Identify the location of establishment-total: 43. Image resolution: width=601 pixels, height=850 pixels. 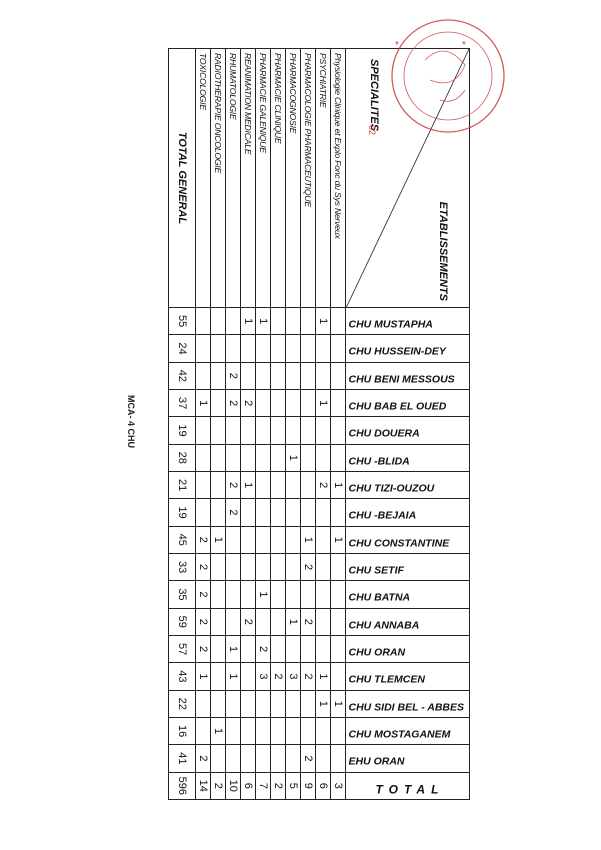
(182, 676).